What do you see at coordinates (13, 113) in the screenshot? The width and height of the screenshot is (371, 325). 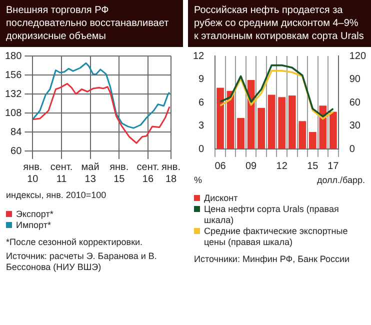 I see `y-tick-label: 108` at bounding box center [13, 113].